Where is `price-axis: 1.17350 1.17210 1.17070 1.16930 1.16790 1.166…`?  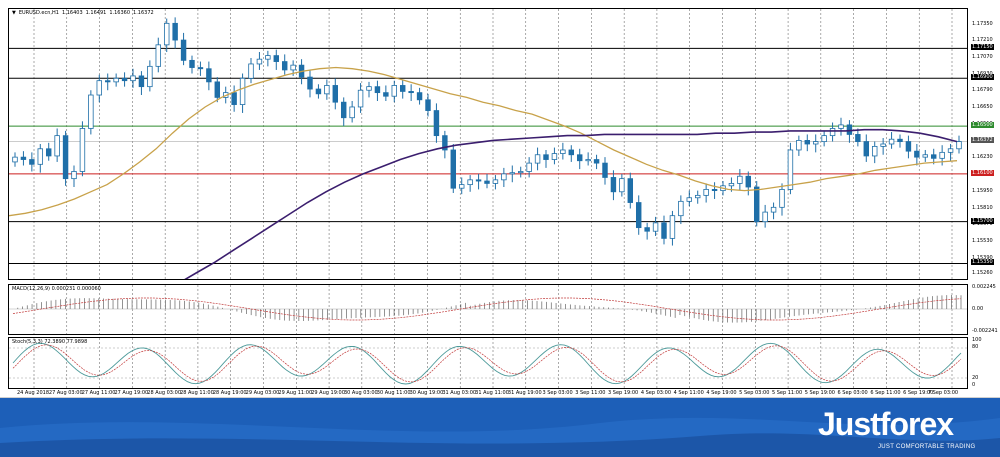 price-axis: 1.17350 1.17210 1.17070 1.16930 1.16790 1.166… is located at coordinates (984, 144).